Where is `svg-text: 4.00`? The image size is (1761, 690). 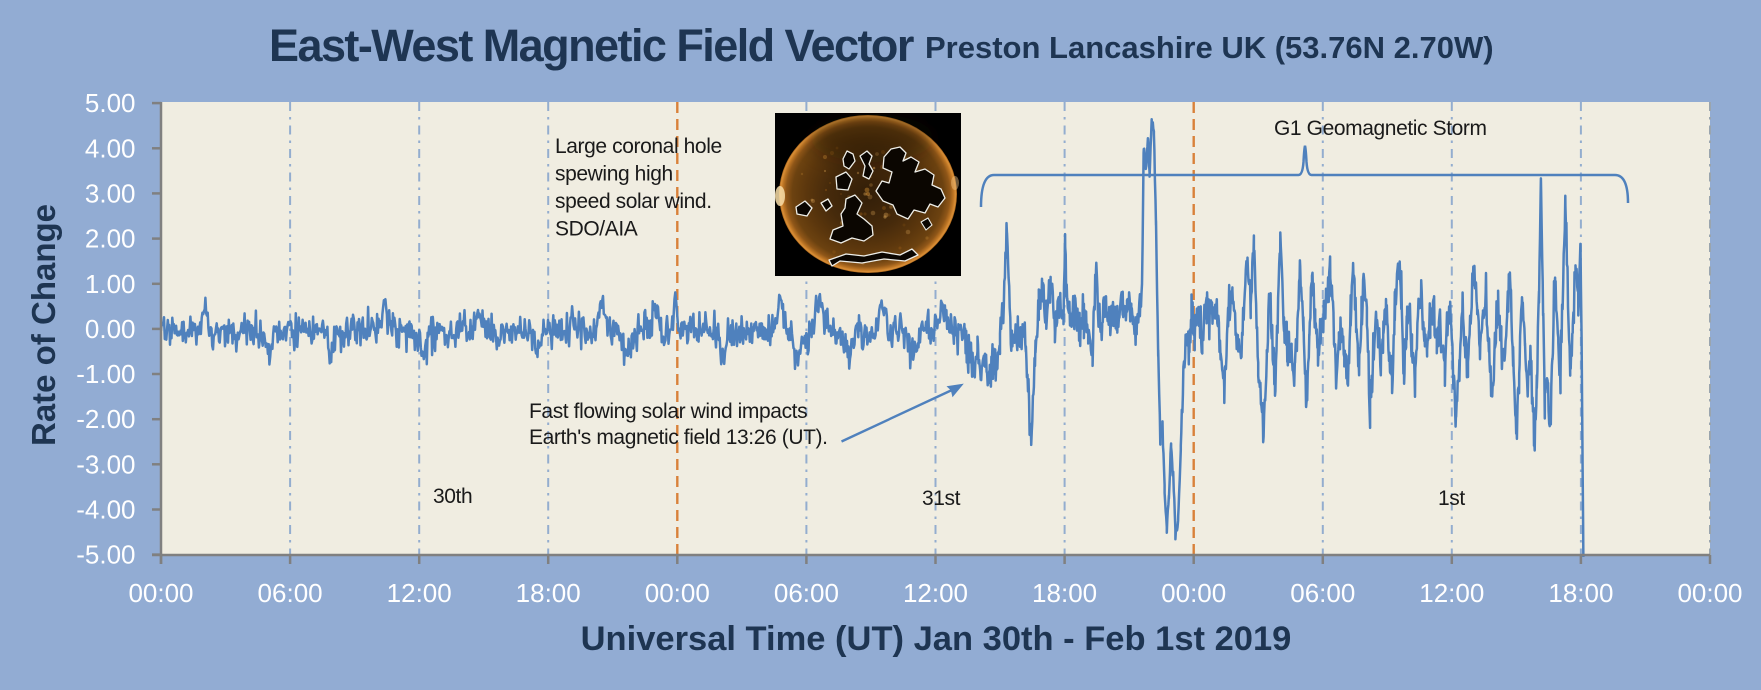 svg-text: 4.00 is located at coordinates (110, 148).